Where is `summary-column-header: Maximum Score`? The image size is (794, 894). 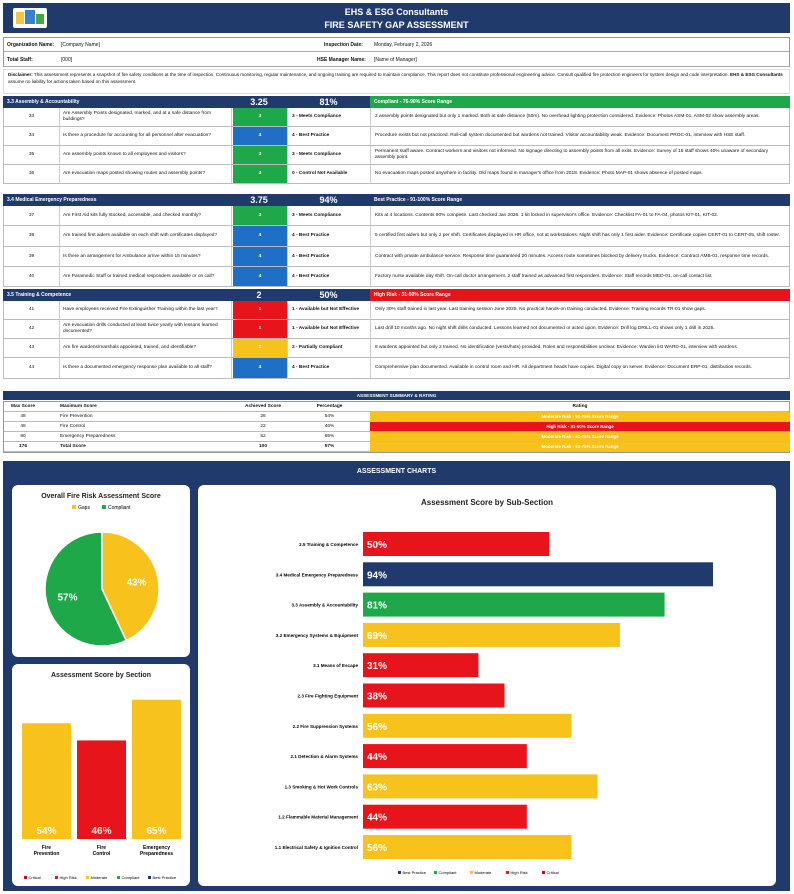 summary-column-header: Maximum Score is located at coordinates (78, 406).